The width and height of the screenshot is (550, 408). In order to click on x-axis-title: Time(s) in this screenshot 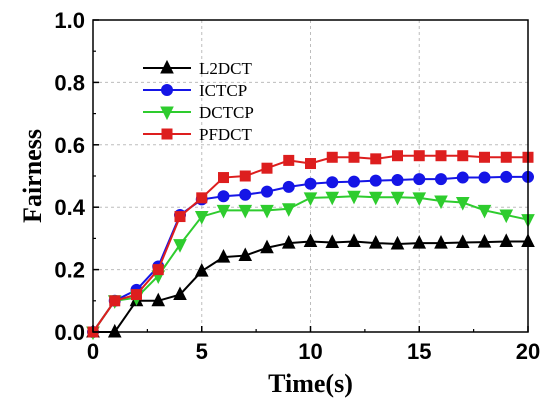, I will do `click(310, 383)`.